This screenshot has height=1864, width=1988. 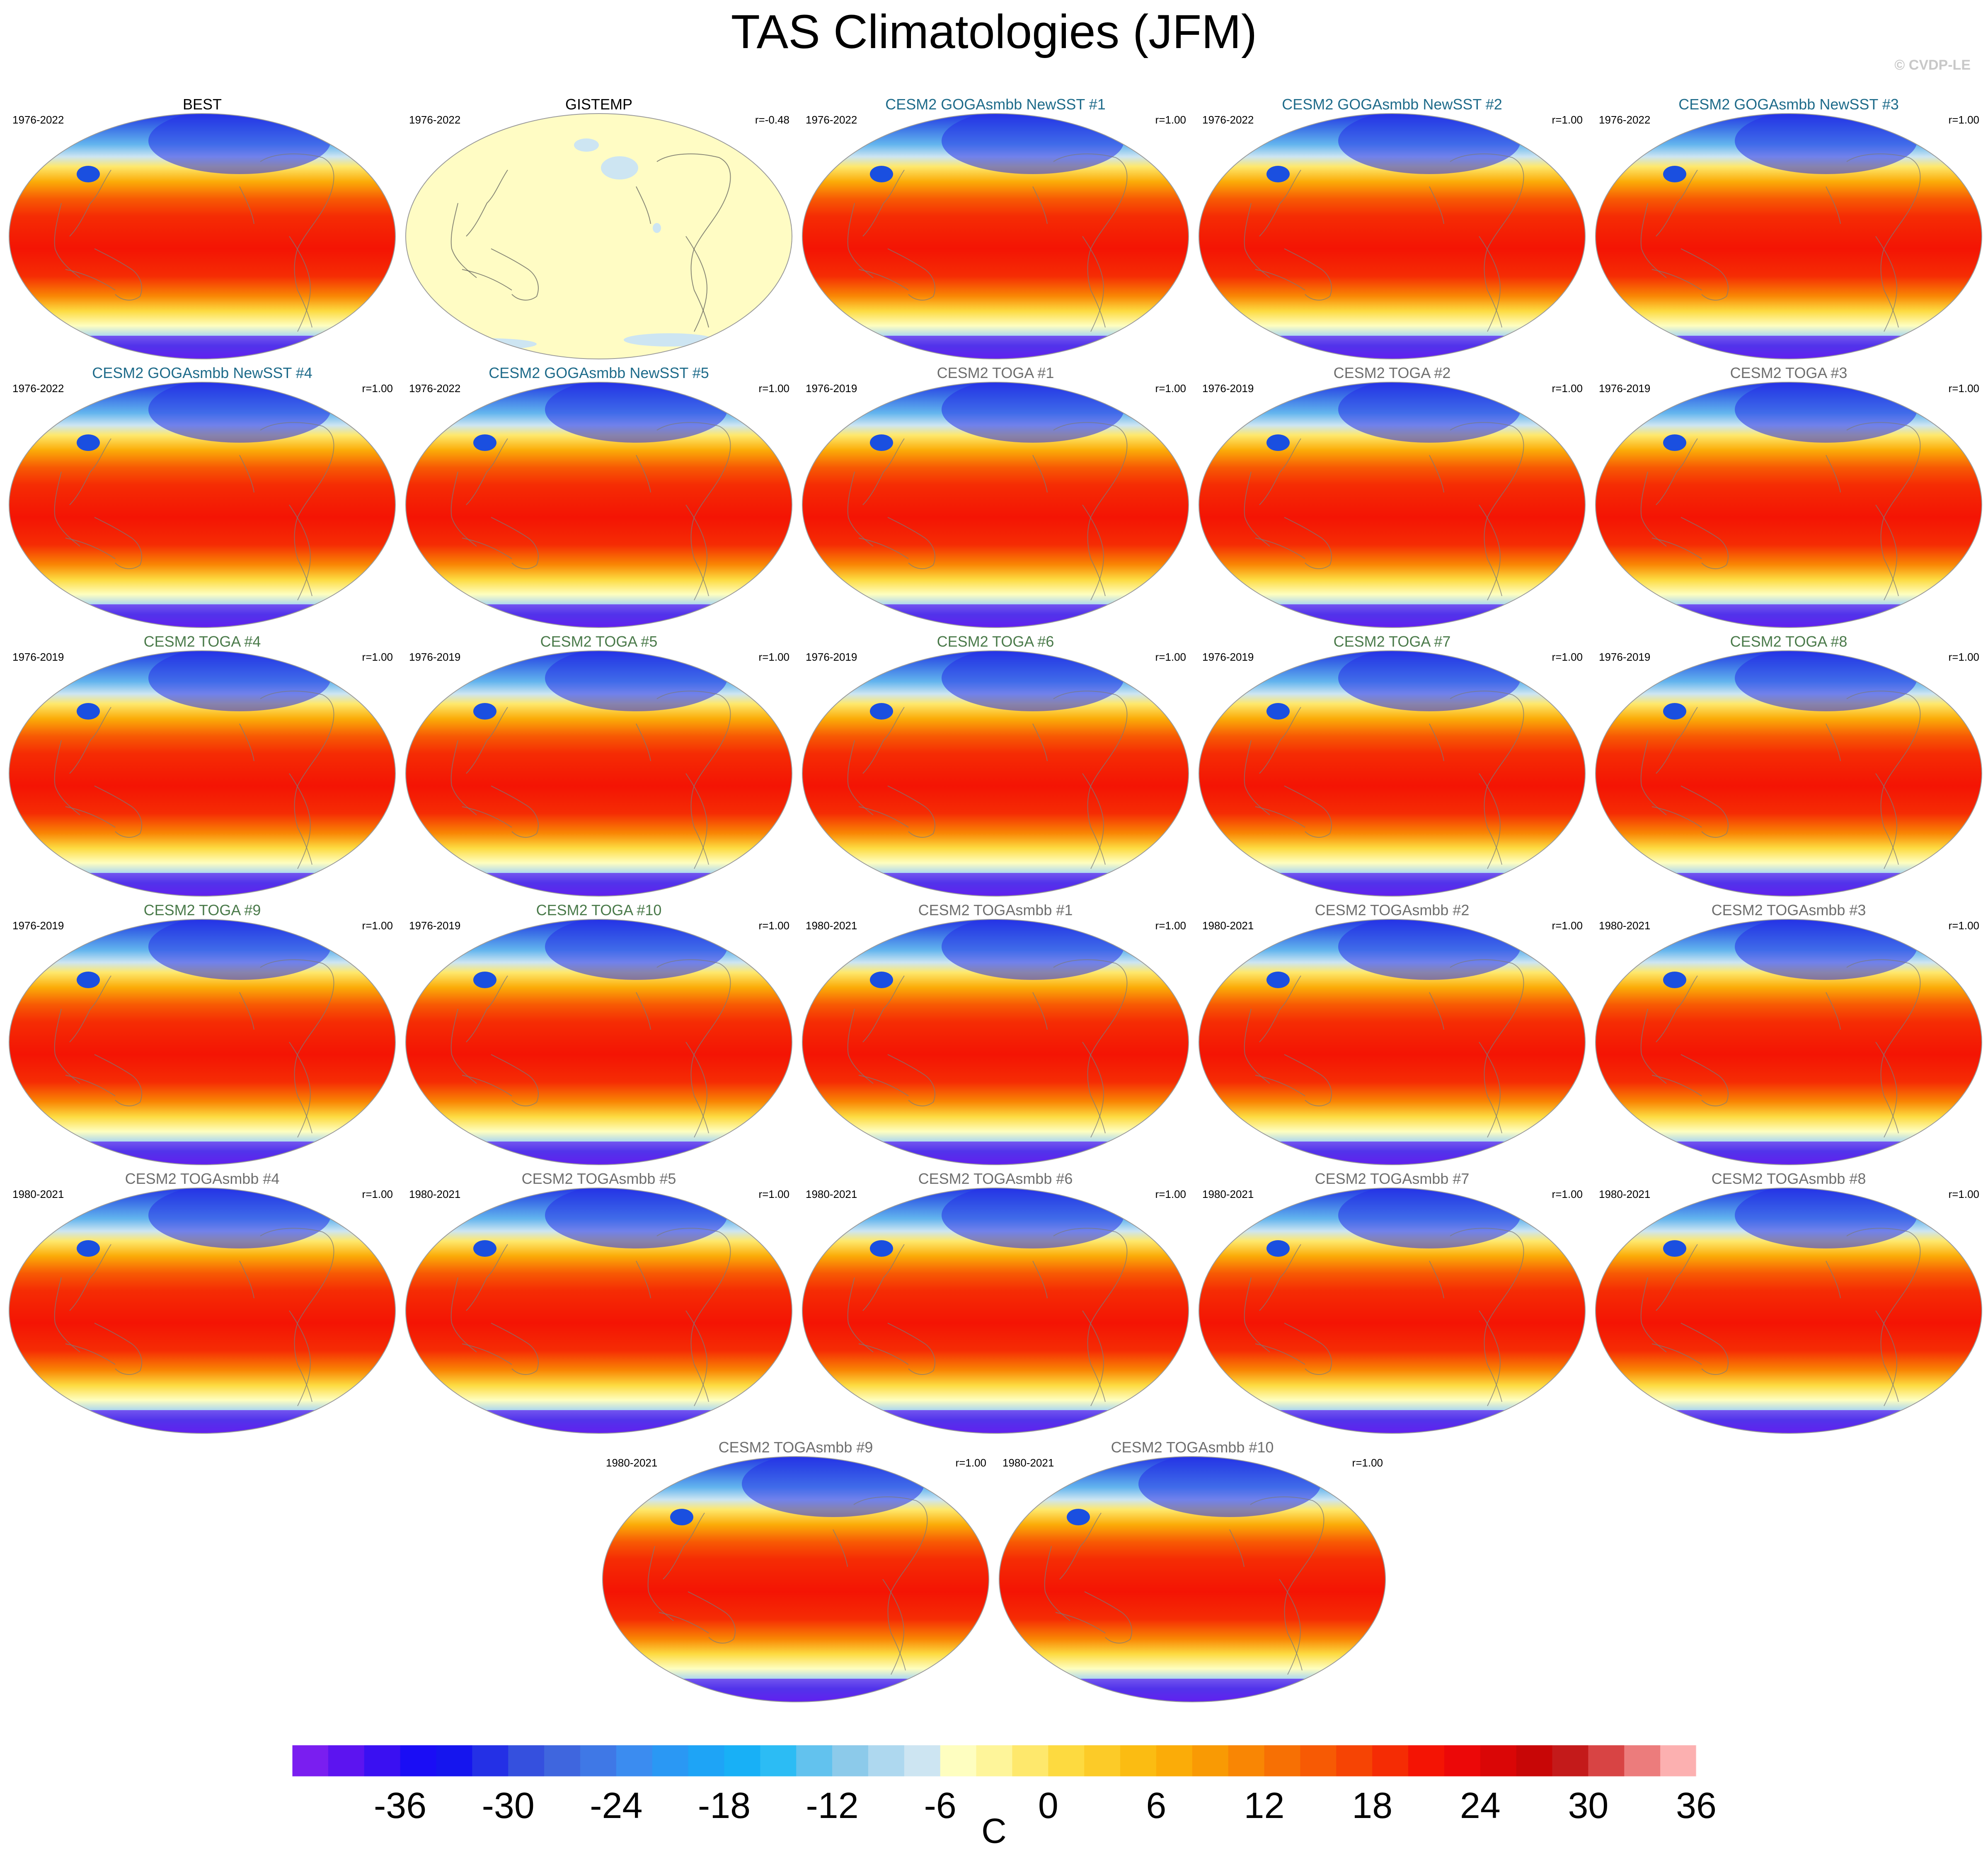 I want to click on map-panel: CESM2 TOGA #5 1976-2019 r=1.00, so click(x=599, y=765).